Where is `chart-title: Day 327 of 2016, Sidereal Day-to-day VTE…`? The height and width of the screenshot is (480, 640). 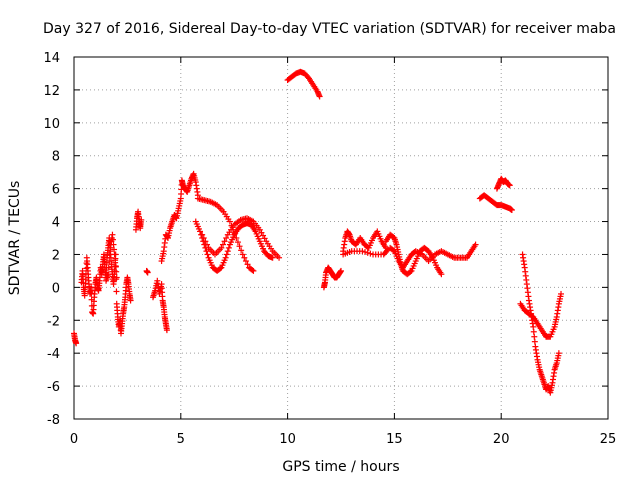 chart-title: Day 327 of 2016, Sidereal Day-to-day VTE… is located at coordinates (329, 29).